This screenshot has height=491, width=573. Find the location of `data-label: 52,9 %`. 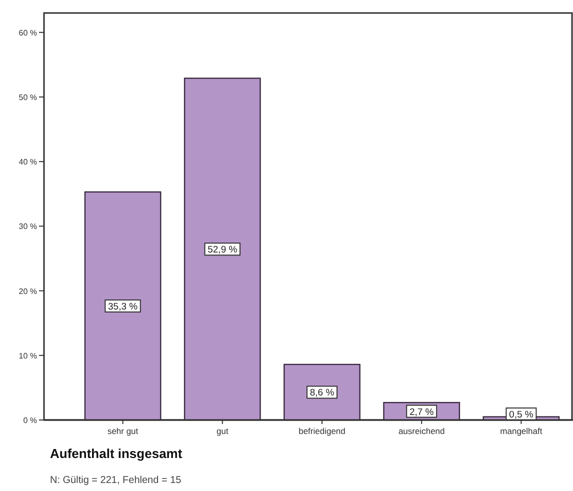

data-label: 52,9 % is located at coordinates (223, 250).